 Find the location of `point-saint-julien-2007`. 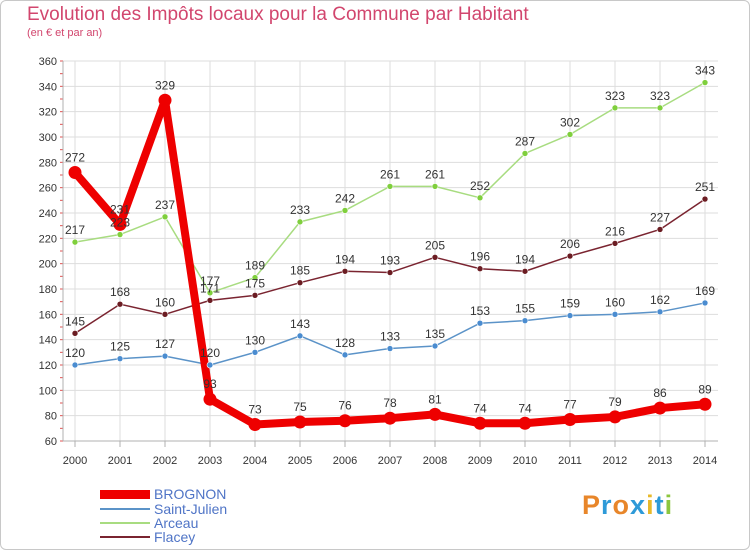

point-saint-julien-2007 is located at coordinates (390, 348).